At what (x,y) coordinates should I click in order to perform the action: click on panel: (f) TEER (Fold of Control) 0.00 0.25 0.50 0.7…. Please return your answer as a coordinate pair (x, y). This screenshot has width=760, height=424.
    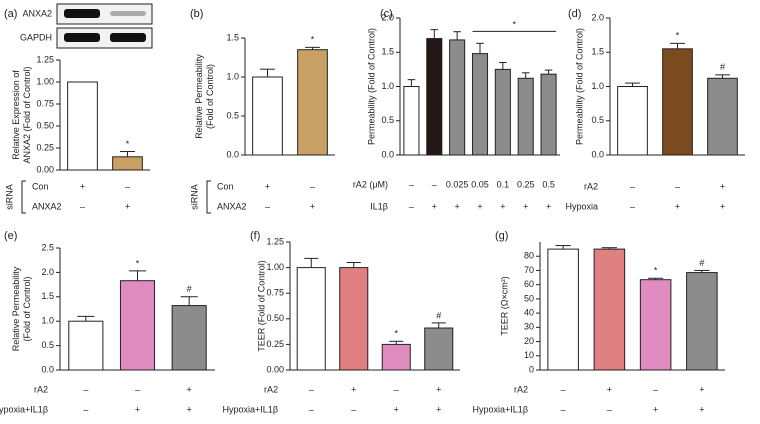
    Looking at the image, I should click on (341, 322).